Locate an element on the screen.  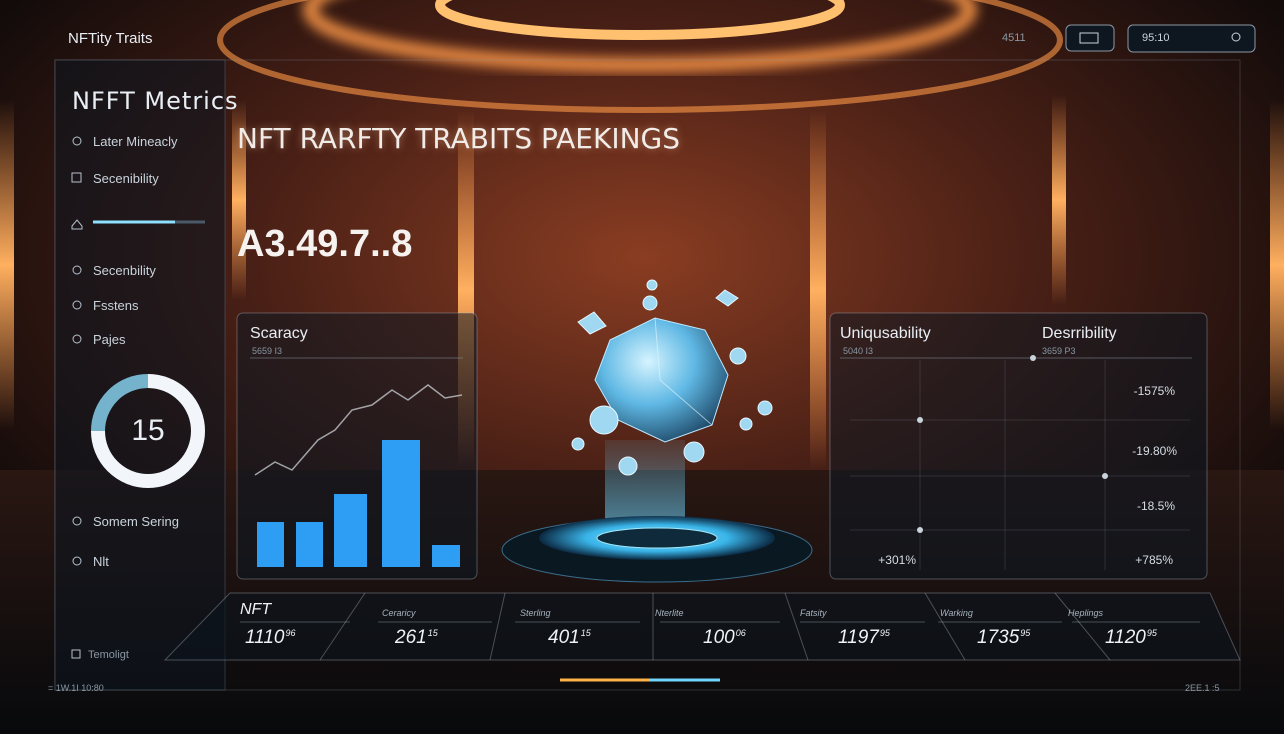
sidebar-title: NFFT Metrics is located at coordinates (155, 101).